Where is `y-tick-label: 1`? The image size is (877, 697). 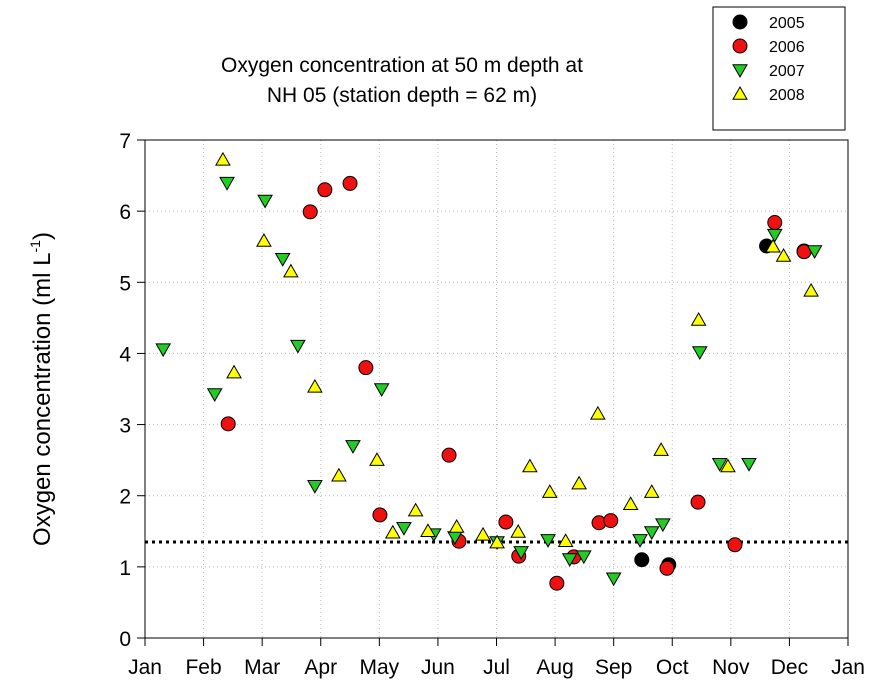
y-tick-label: 1 is located at coordinates (125, 568).